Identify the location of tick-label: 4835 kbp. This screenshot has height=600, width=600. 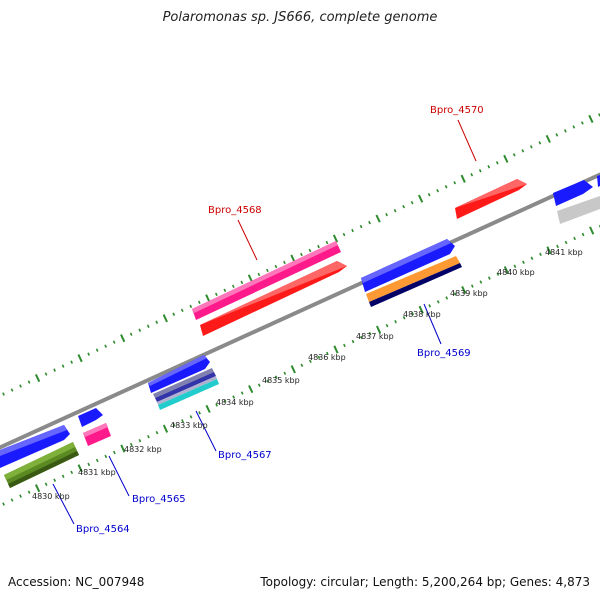
(281, 380).